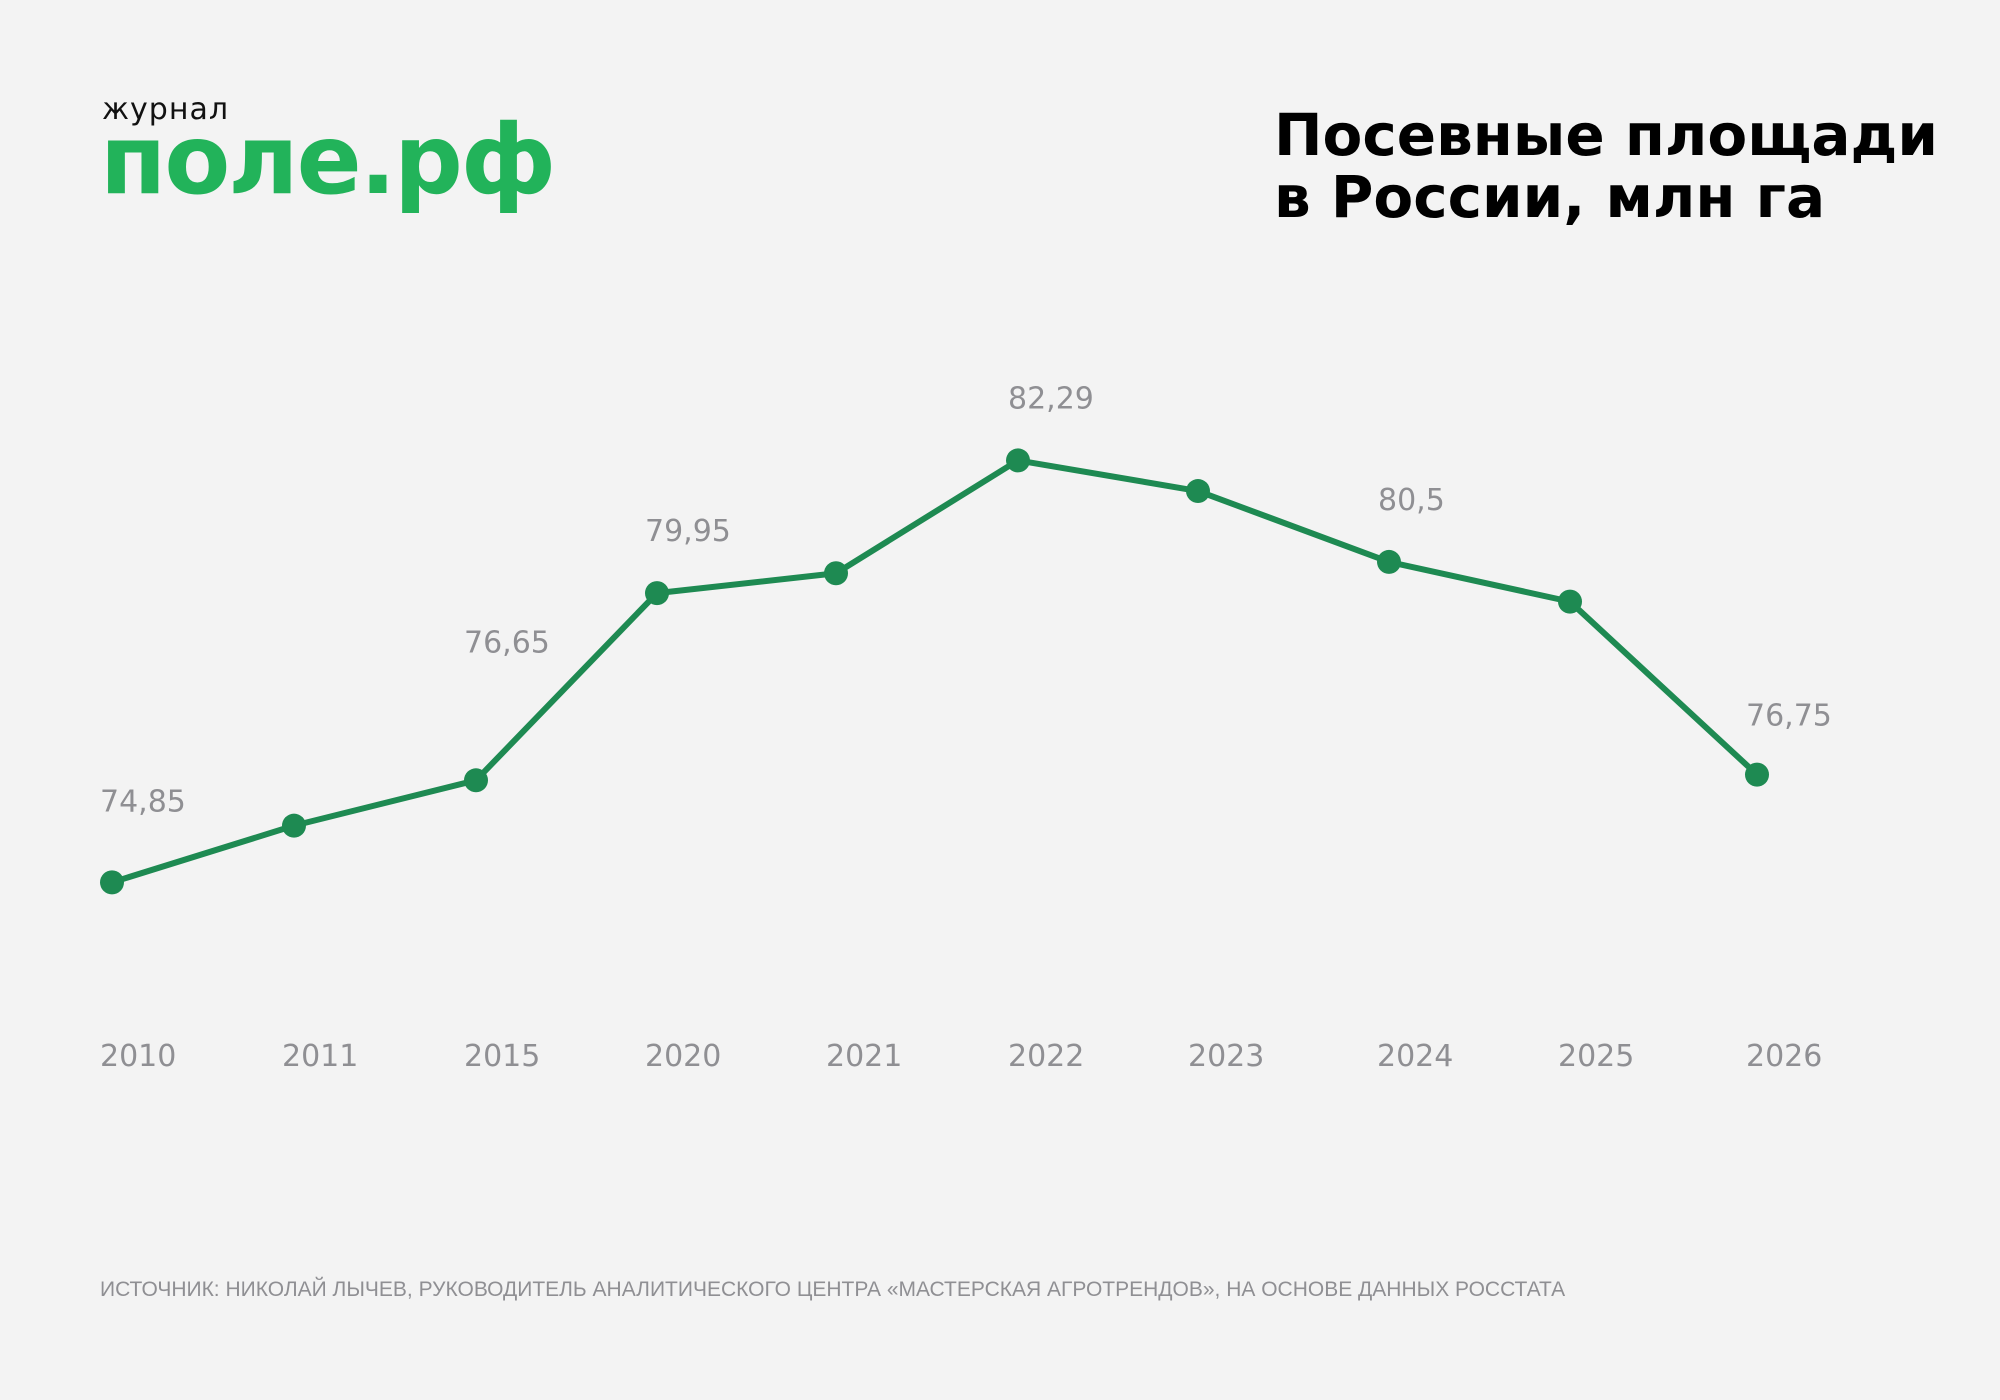 This screenshot has height=1400, width=2000. What do you see at coordinates (1550, 197) in the screenshot?
I see `chart-title-line-2: в России, млн га` at bounding box center [1550, 197].